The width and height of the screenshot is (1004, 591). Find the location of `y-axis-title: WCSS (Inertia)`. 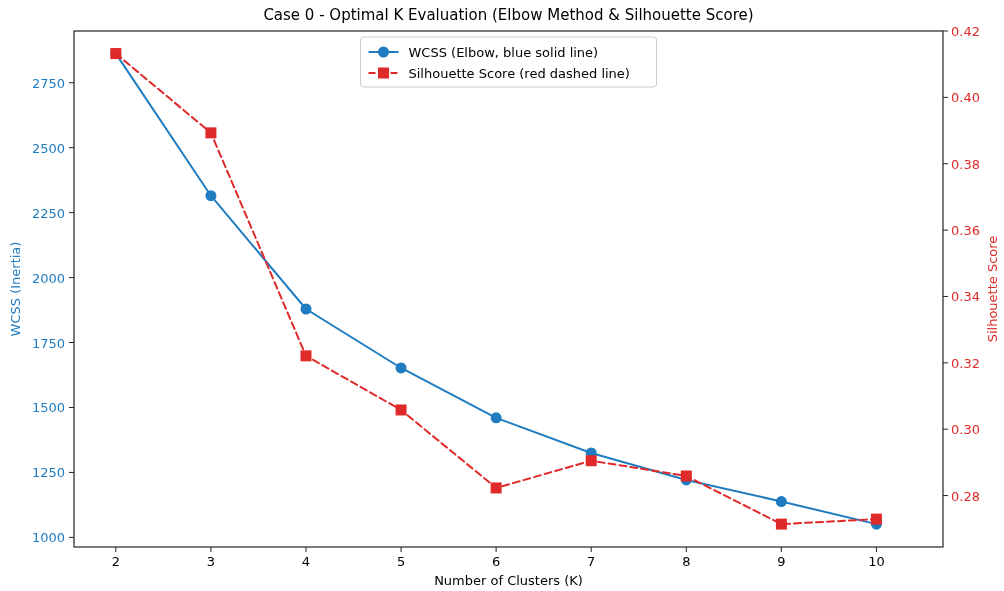

y-axis-title: WCSS (Inertia) is located at coordinates (15, 289).